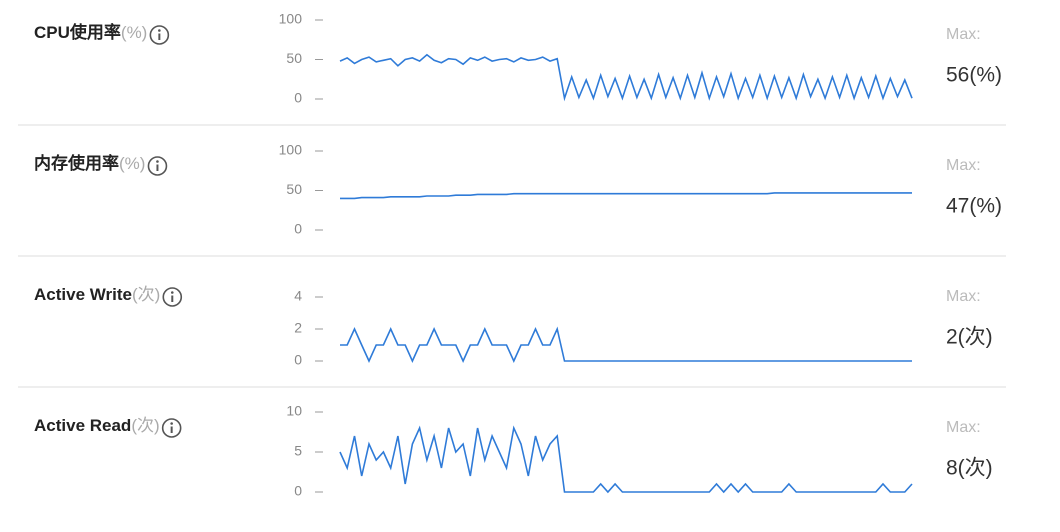  I want to click on y-tick-label: 4, so click(298, 296).